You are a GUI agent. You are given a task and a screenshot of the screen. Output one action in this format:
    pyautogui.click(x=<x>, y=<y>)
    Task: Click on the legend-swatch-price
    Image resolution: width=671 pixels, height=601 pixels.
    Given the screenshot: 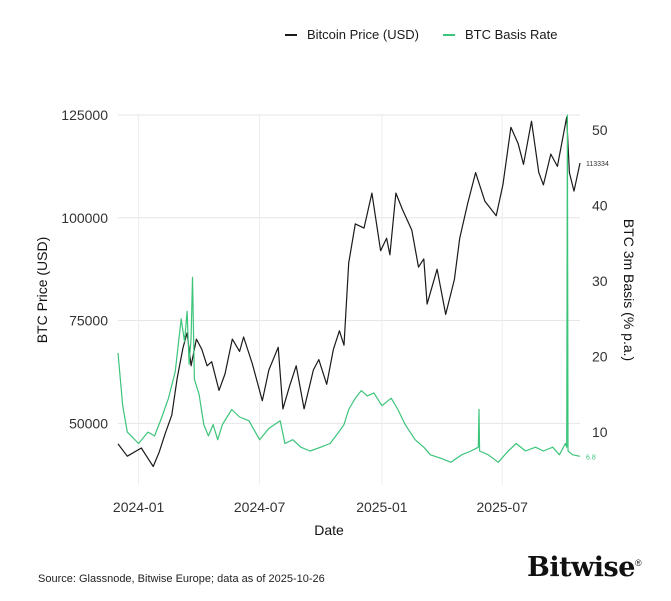 What is the action you would take?
    pyautogui.click(x=291, y=34)
    